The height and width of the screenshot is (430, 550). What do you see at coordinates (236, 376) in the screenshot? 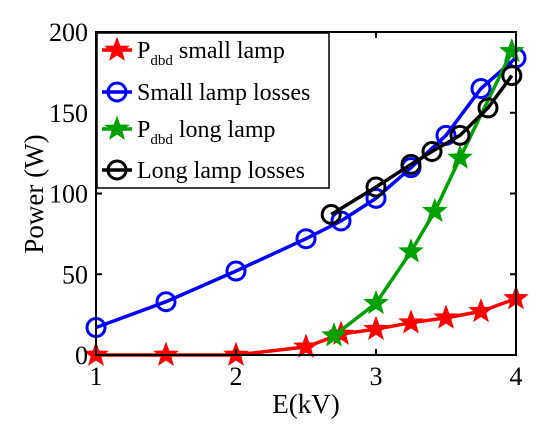
I see `x-tick-label-1: 2` at bounding box center [236, 376].